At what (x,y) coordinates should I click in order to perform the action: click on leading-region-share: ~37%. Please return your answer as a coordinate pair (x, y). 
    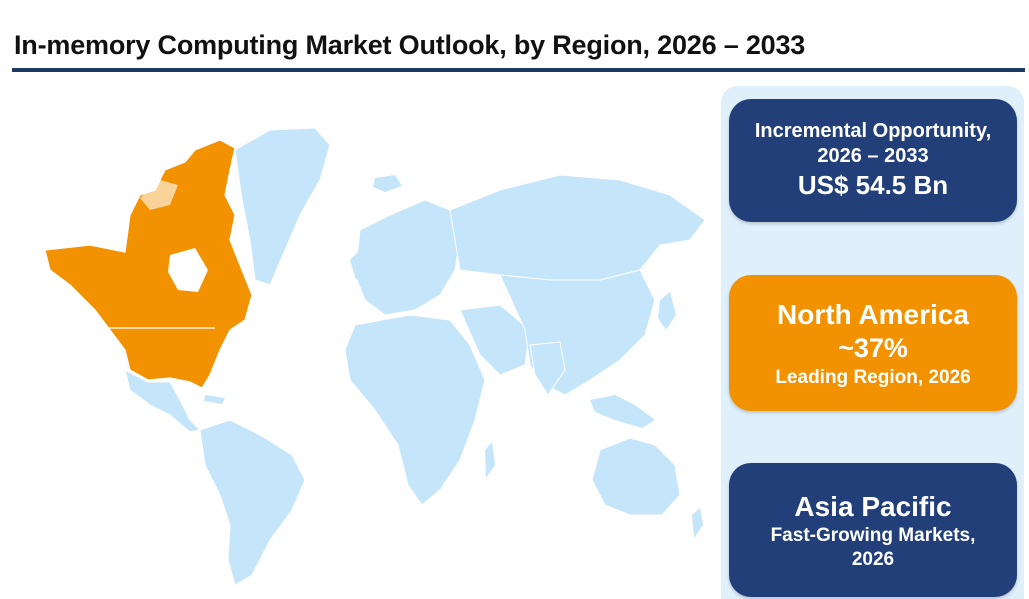
    Looking at the image, I should click on (873, 347).